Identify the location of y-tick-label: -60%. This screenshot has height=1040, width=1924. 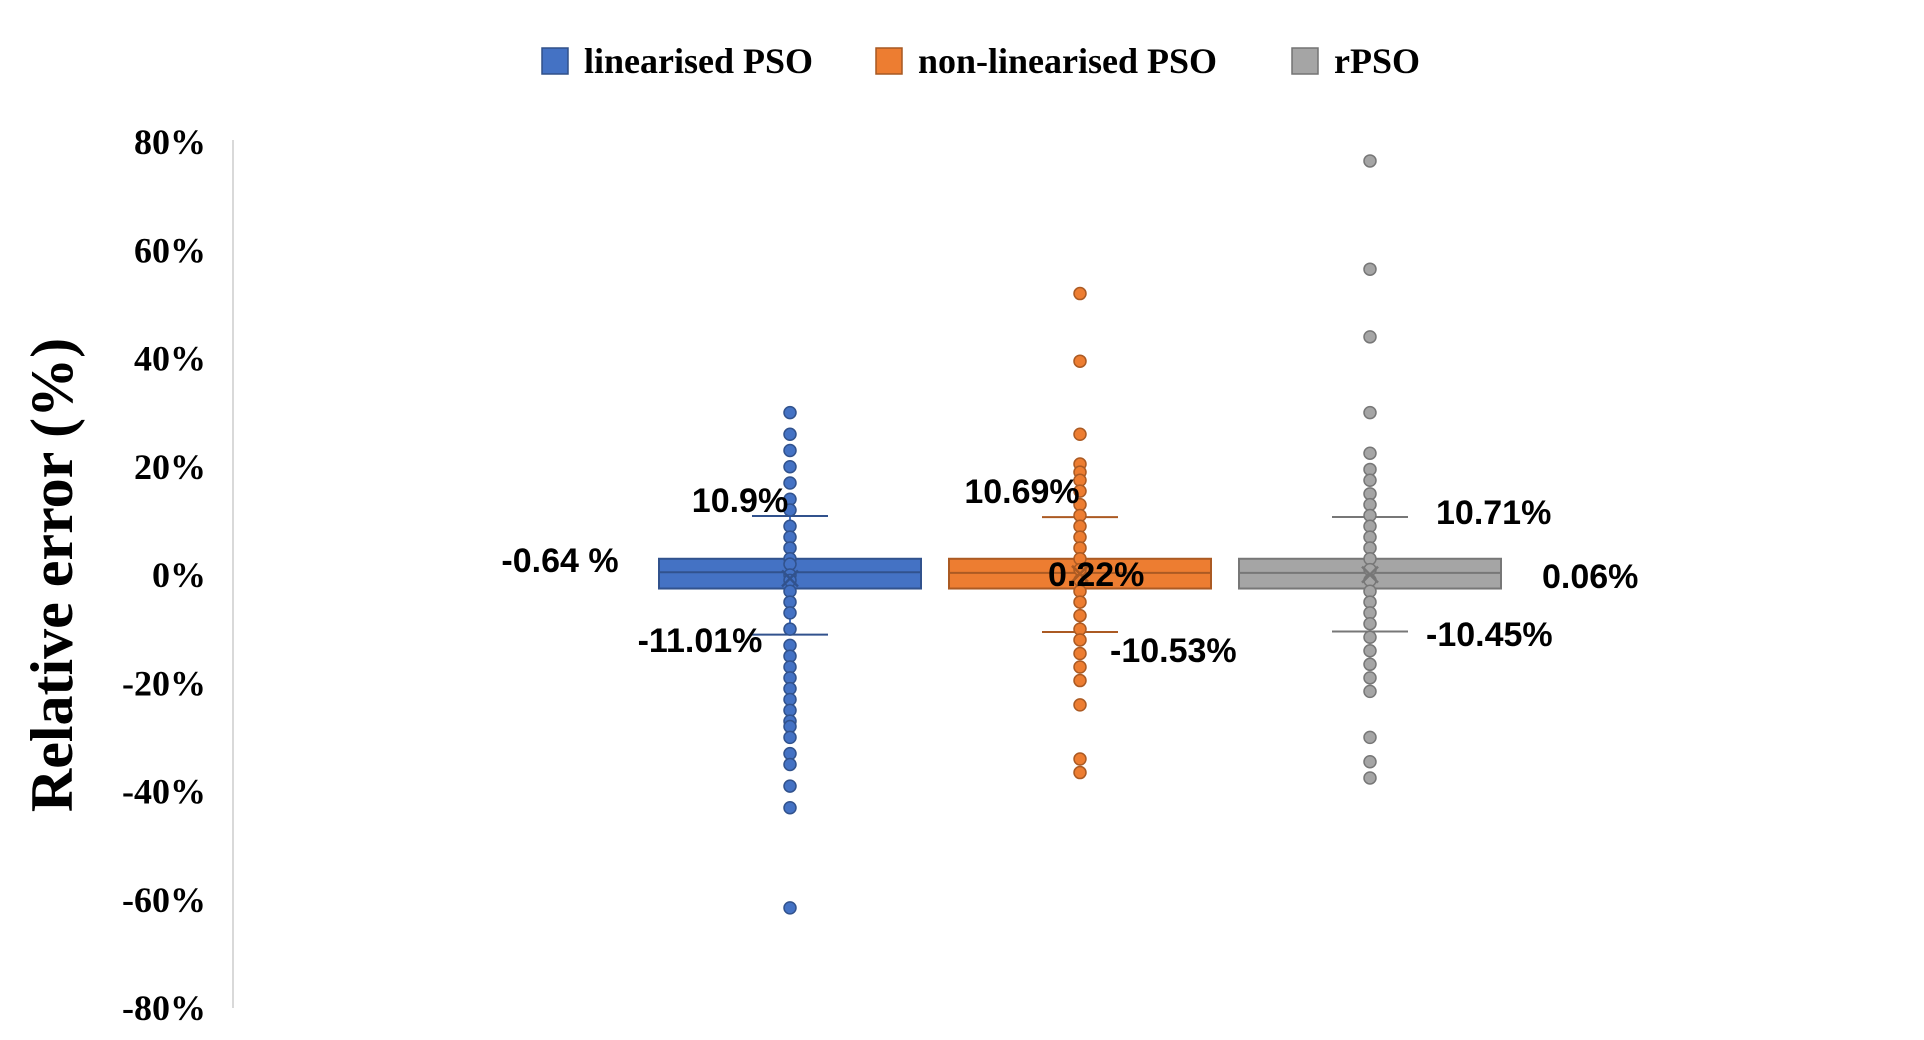
(164, 900).